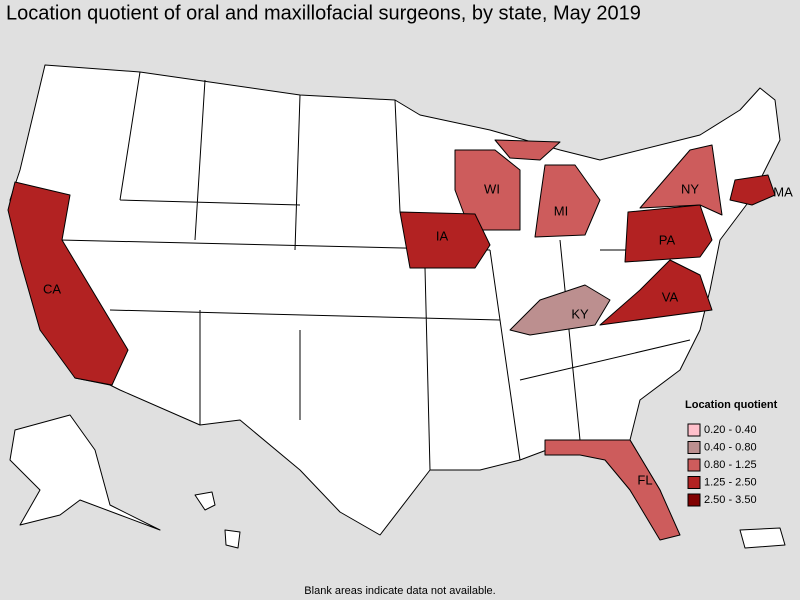 The image size is (800, 600). I want to click on state-label: CA, so click(52, 288).